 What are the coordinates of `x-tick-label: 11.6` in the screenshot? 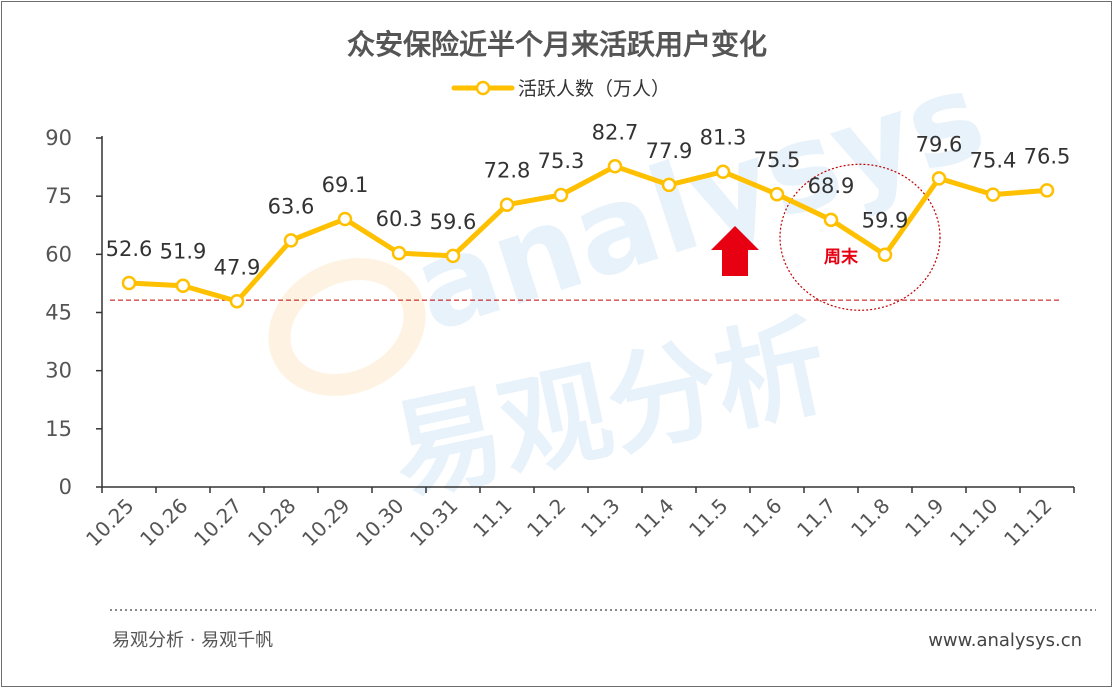 It's located at (762, 518).